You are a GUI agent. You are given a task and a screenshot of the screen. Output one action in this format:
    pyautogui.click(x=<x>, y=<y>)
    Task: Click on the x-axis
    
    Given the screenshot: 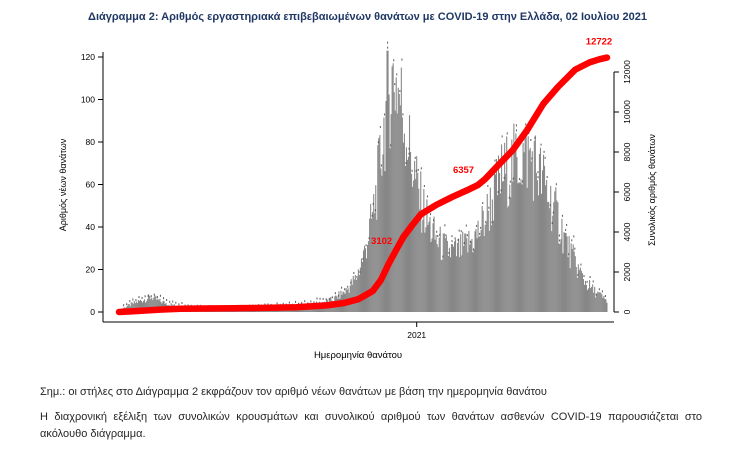 What is the action you would take?
    pyautogui.click(x=358, y=324)
    